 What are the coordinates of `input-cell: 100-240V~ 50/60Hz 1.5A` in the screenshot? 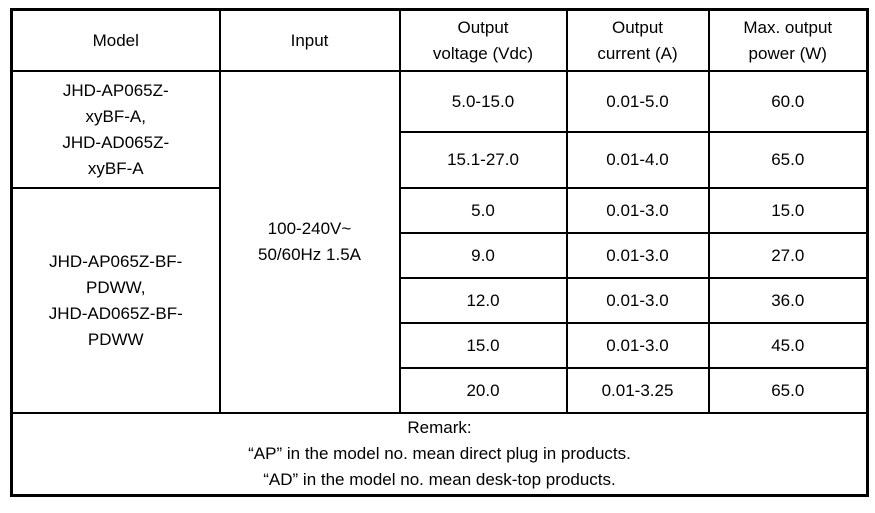 It's located at (309, 242).